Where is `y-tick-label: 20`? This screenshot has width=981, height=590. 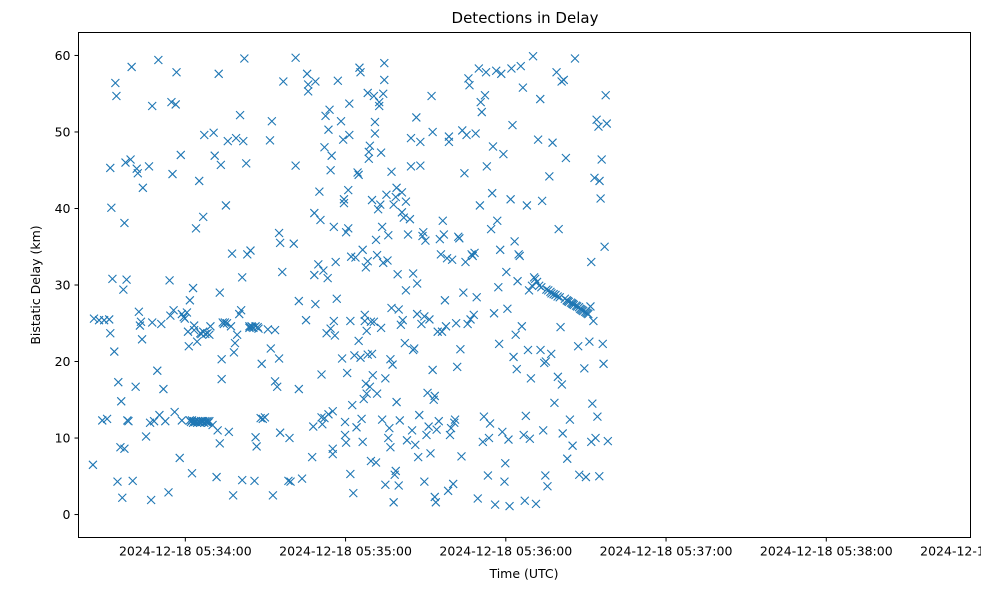
y-tick-label: 20 is located at coordinates (63, 361).